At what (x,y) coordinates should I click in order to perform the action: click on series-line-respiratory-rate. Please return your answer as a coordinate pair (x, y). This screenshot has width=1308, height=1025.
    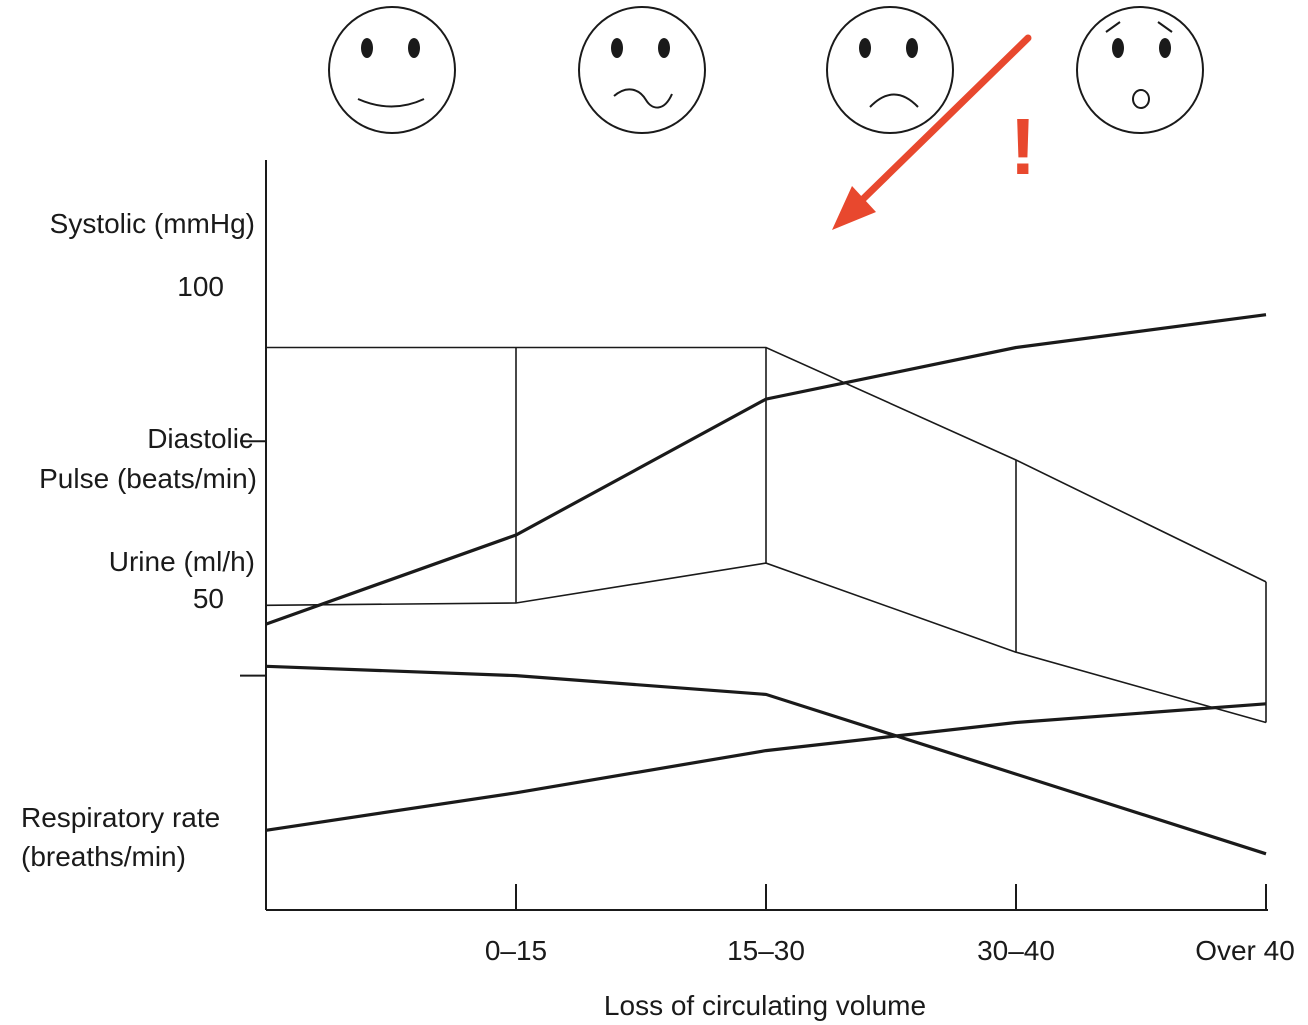
    Looking at the image, I should click on (766, 767).